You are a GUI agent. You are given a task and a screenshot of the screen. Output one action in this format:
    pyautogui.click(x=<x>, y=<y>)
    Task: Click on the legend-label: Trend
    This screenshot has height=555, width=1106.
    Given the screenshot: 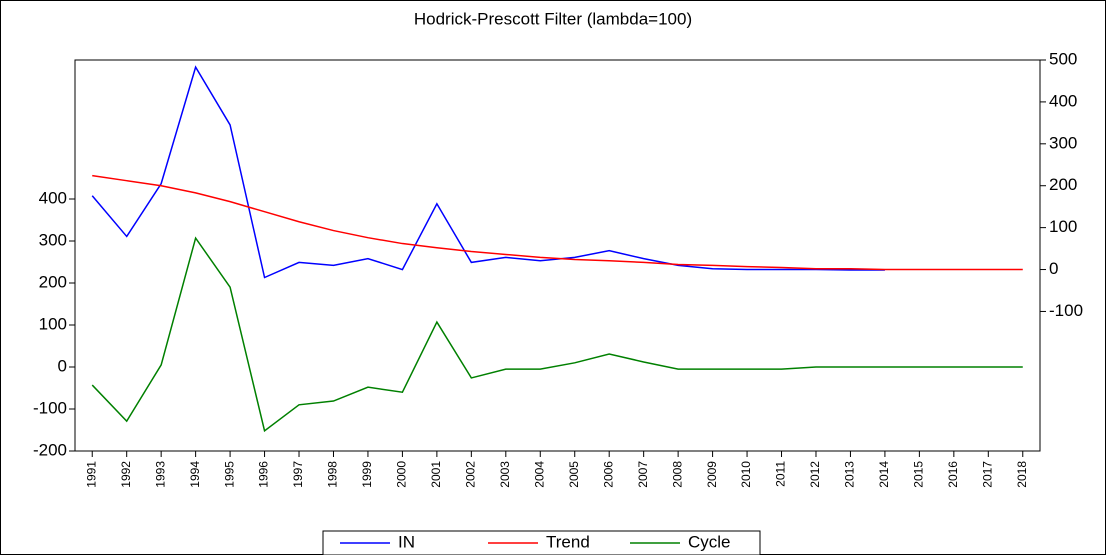 What is the action you would take?
    pyautogui.click(x=568, y=541)
    